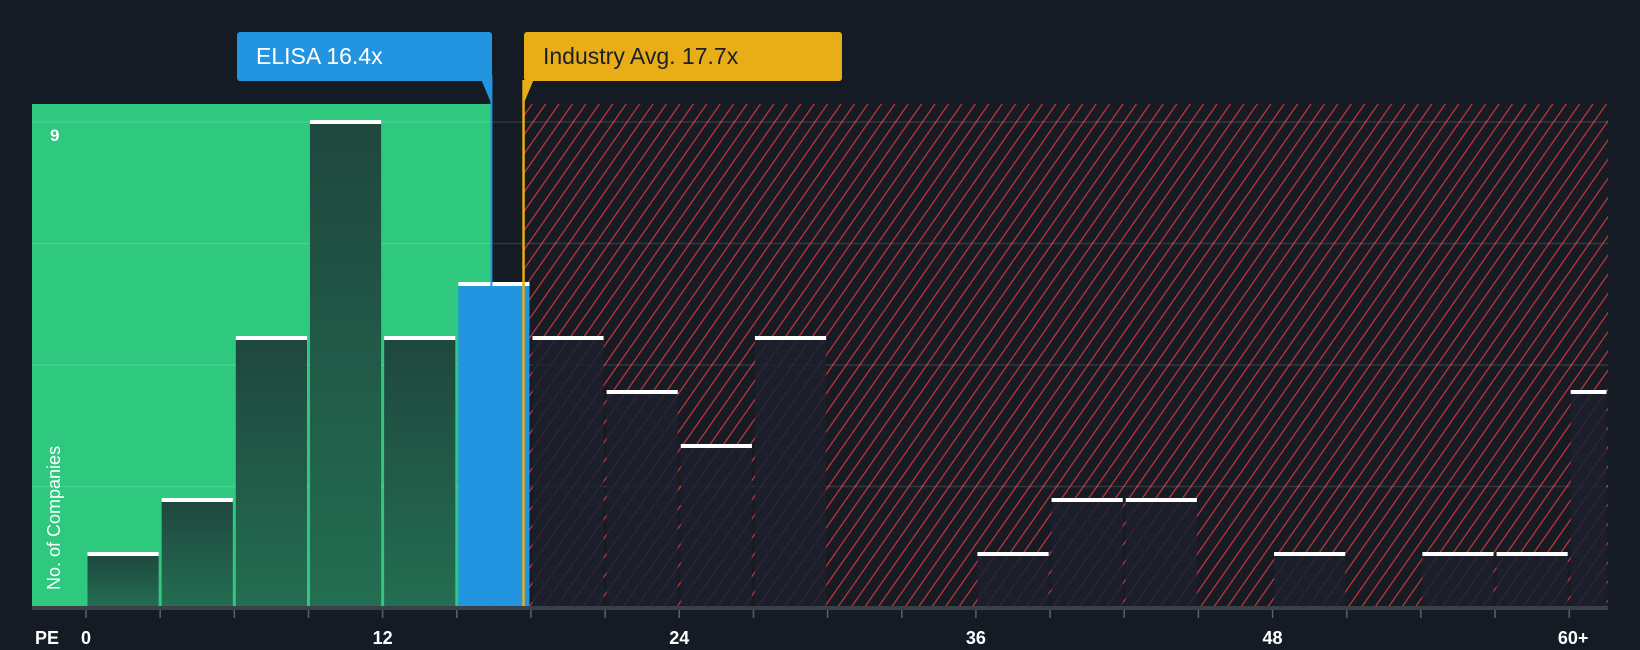  I want to click on x-tick-label: 36, so click(975, 638).